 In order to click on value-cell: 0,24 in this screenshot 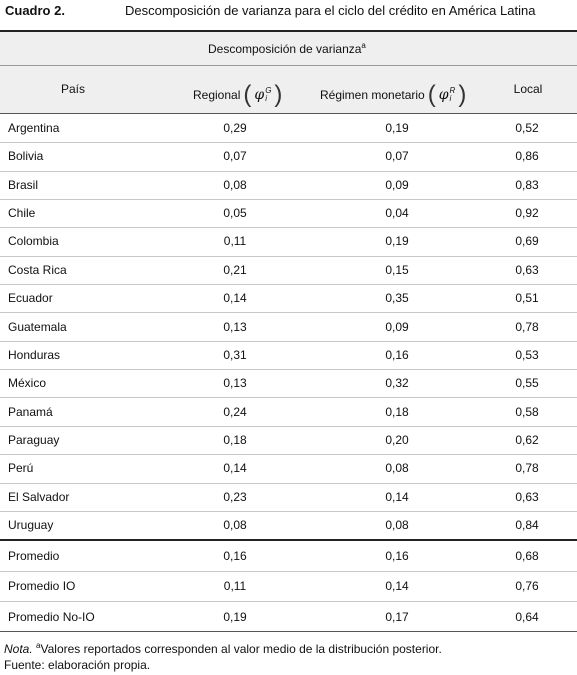, I will do `click(235, 411)`.